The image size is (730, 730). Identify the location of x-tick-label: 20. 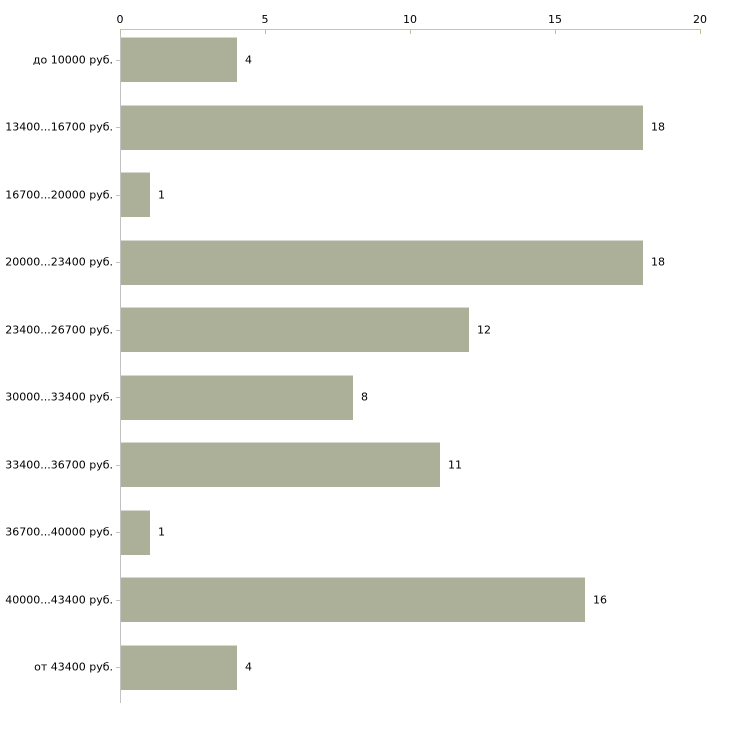
(700, 19).